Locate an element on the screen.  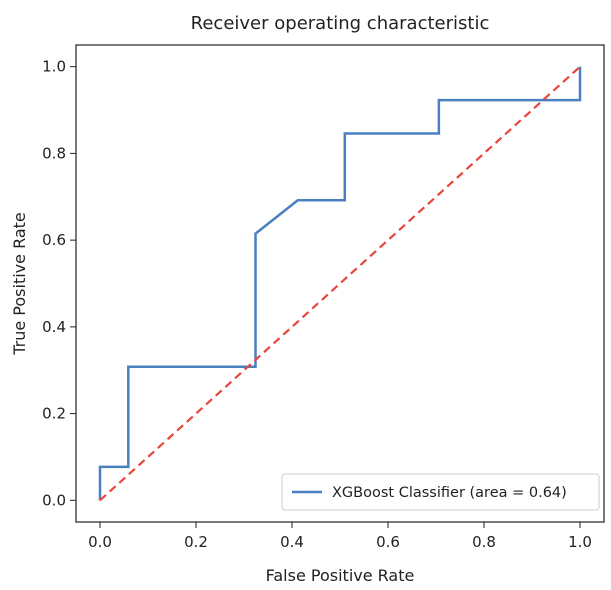
y-tick-label: 0.2 is located at coordinates (54, 414).